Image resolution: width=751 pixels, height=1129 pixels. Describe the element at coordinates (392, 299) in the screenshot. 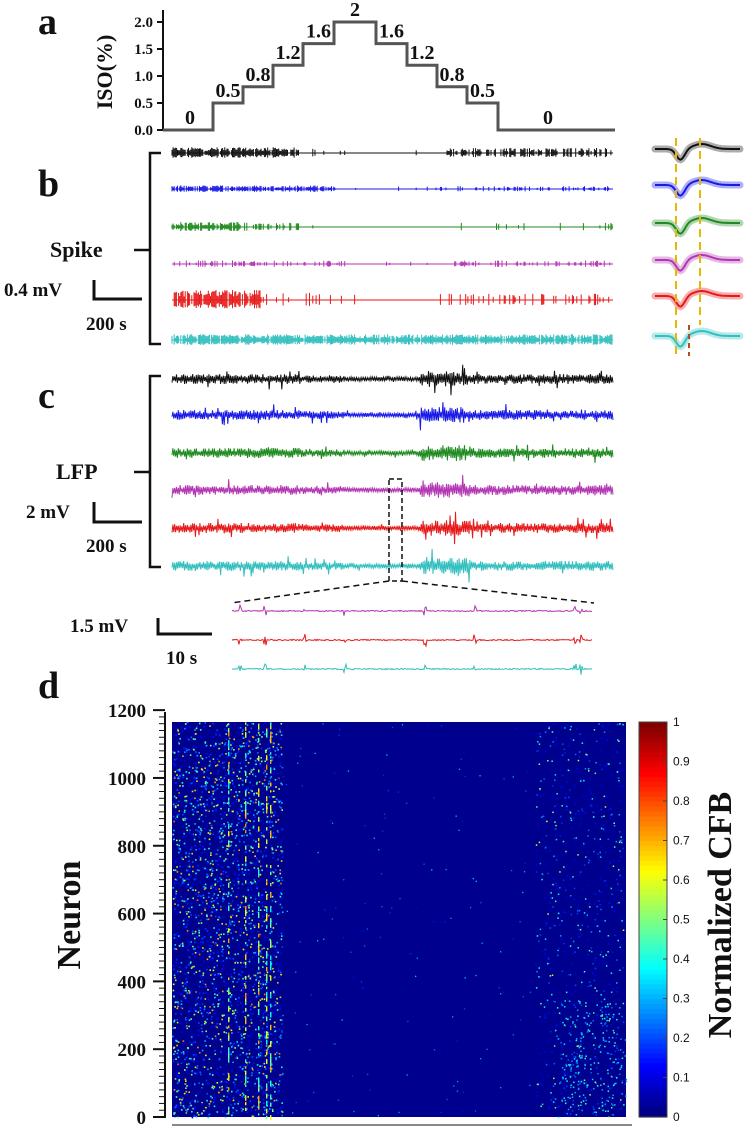

I see `spike-trace` at that location.